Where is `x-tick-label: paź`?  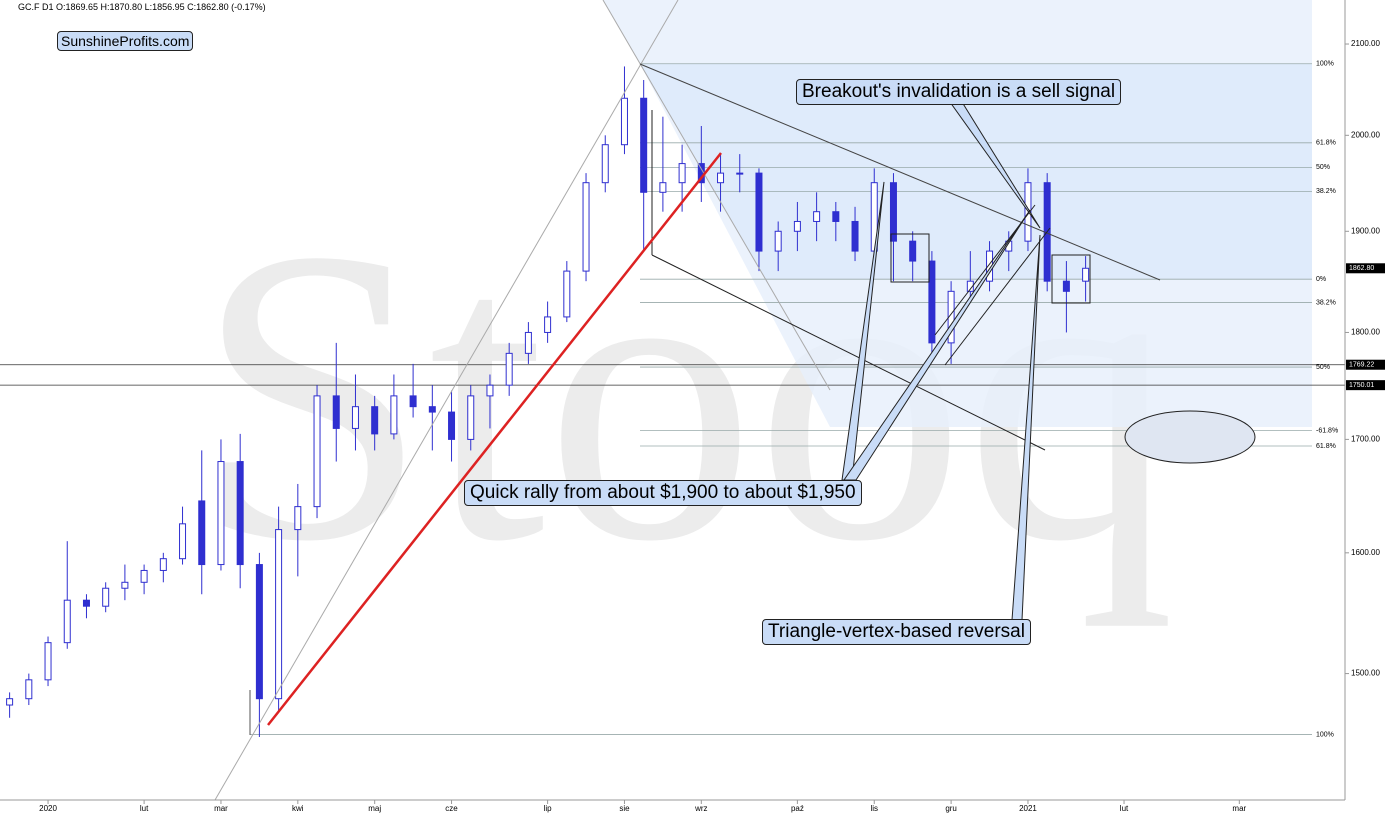
x-tick-label: paź is located at coordinates (797, 808).